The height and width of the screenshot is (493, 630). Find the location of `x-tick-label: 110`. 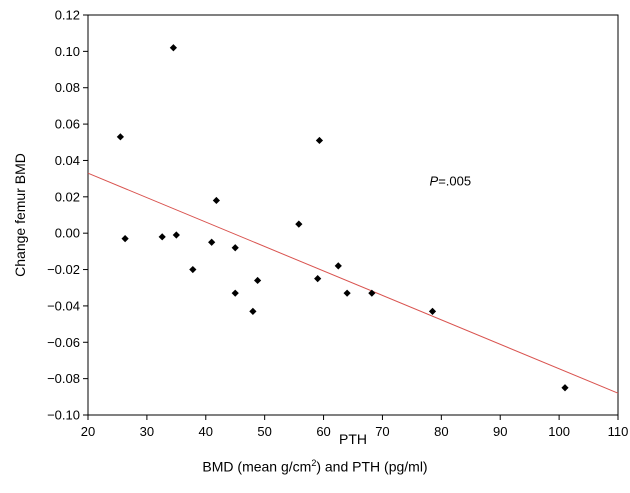

x-tick-label: 110 is located at coordinates (618, 431).